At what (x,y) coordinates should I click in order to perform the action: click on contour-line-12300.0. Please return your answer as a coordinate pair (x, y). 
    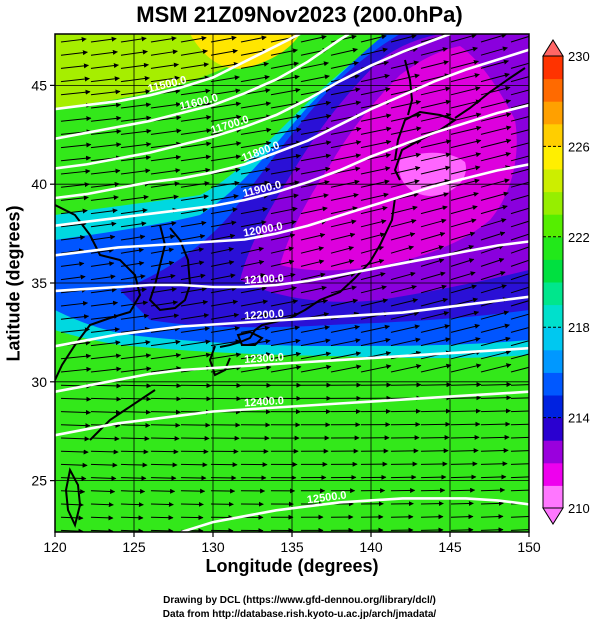
    Looking at the image, I should click on (292, 369).